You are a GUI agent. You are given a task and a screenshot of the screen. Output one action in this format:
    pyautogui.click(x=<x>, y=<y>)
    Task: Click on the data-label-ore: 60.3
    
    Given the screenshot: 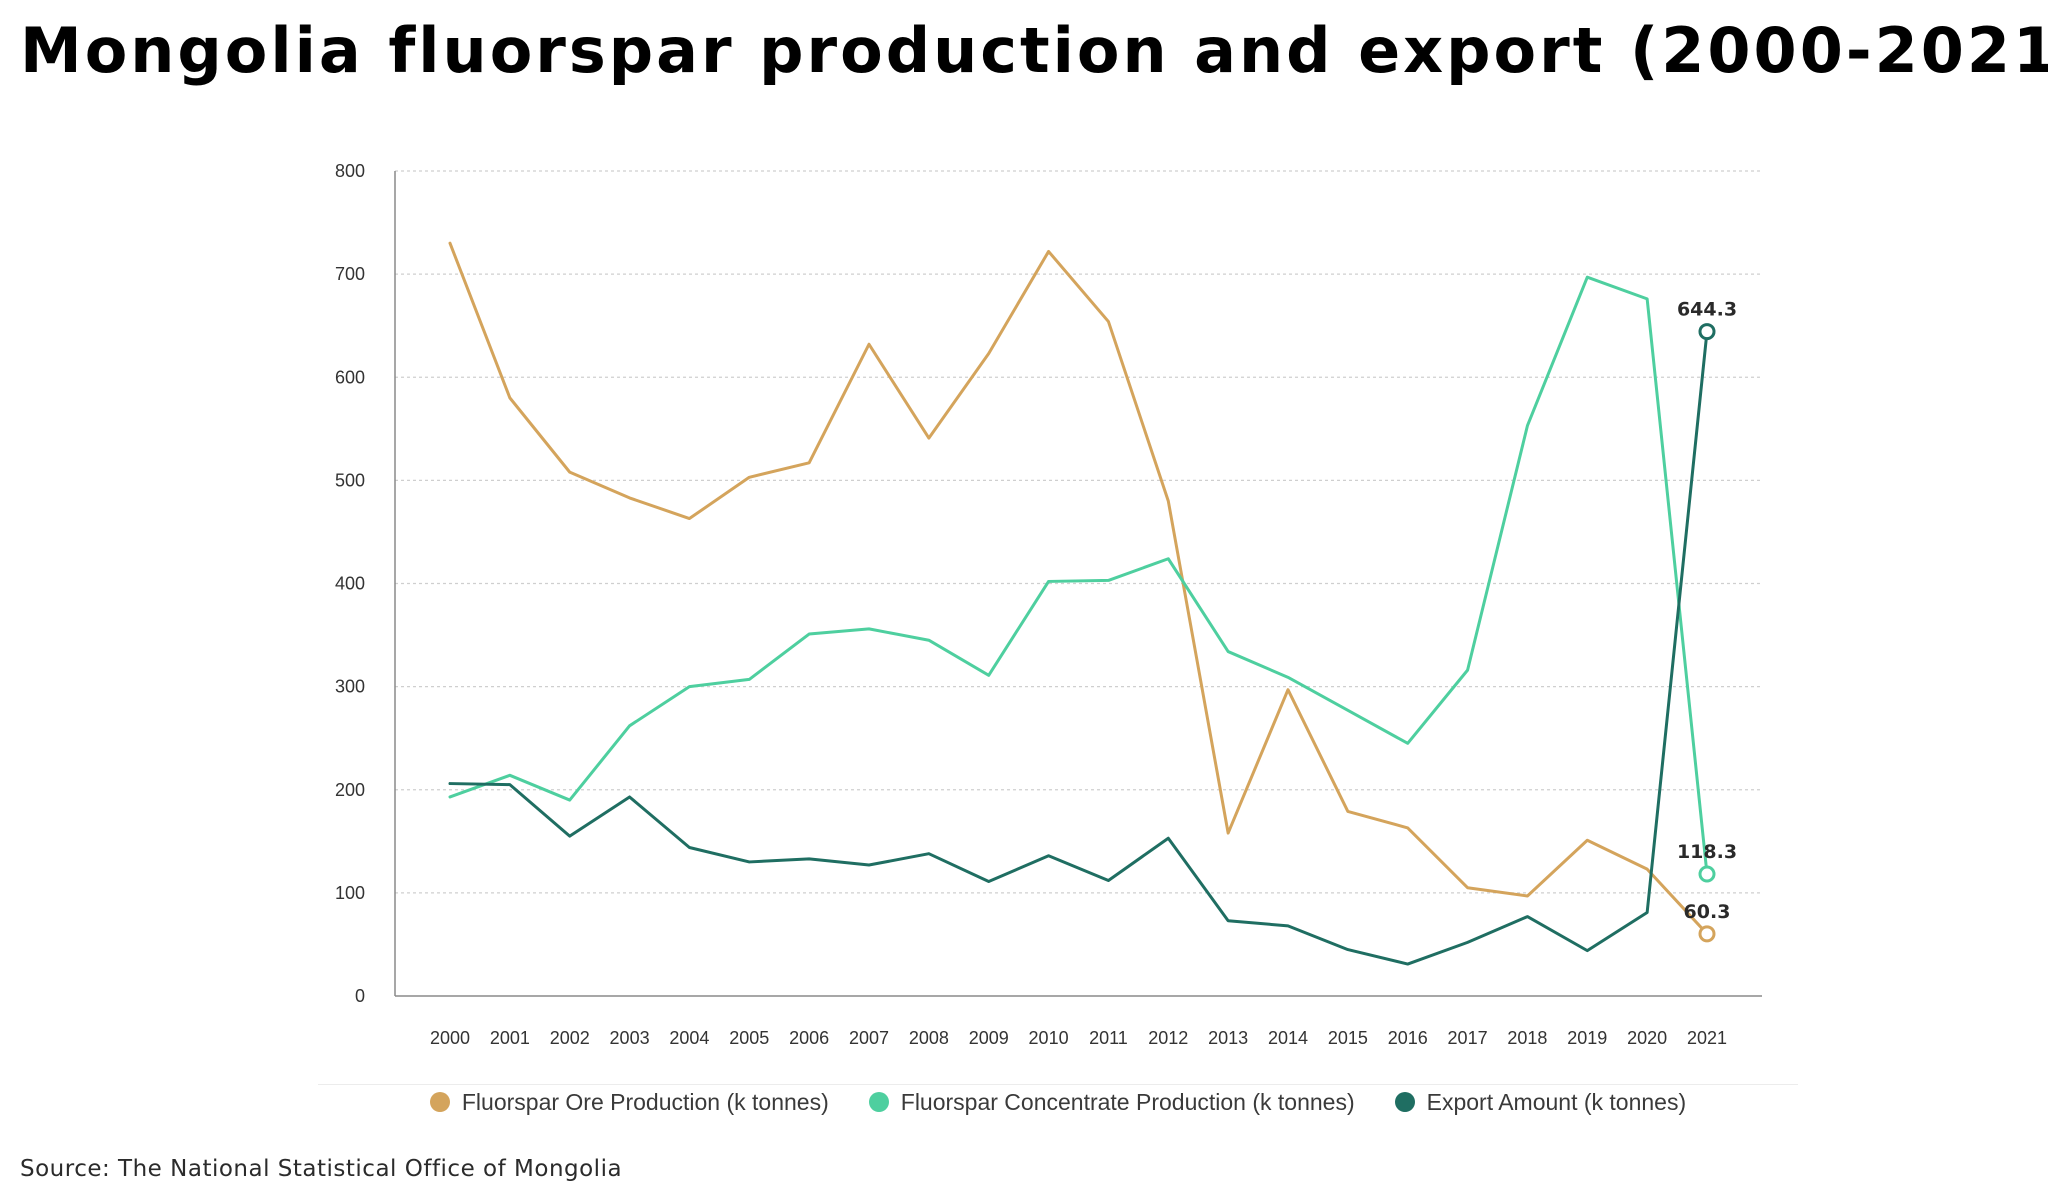 What is the action you would take?
    pyautogui.click(x=1707, y=912)
    